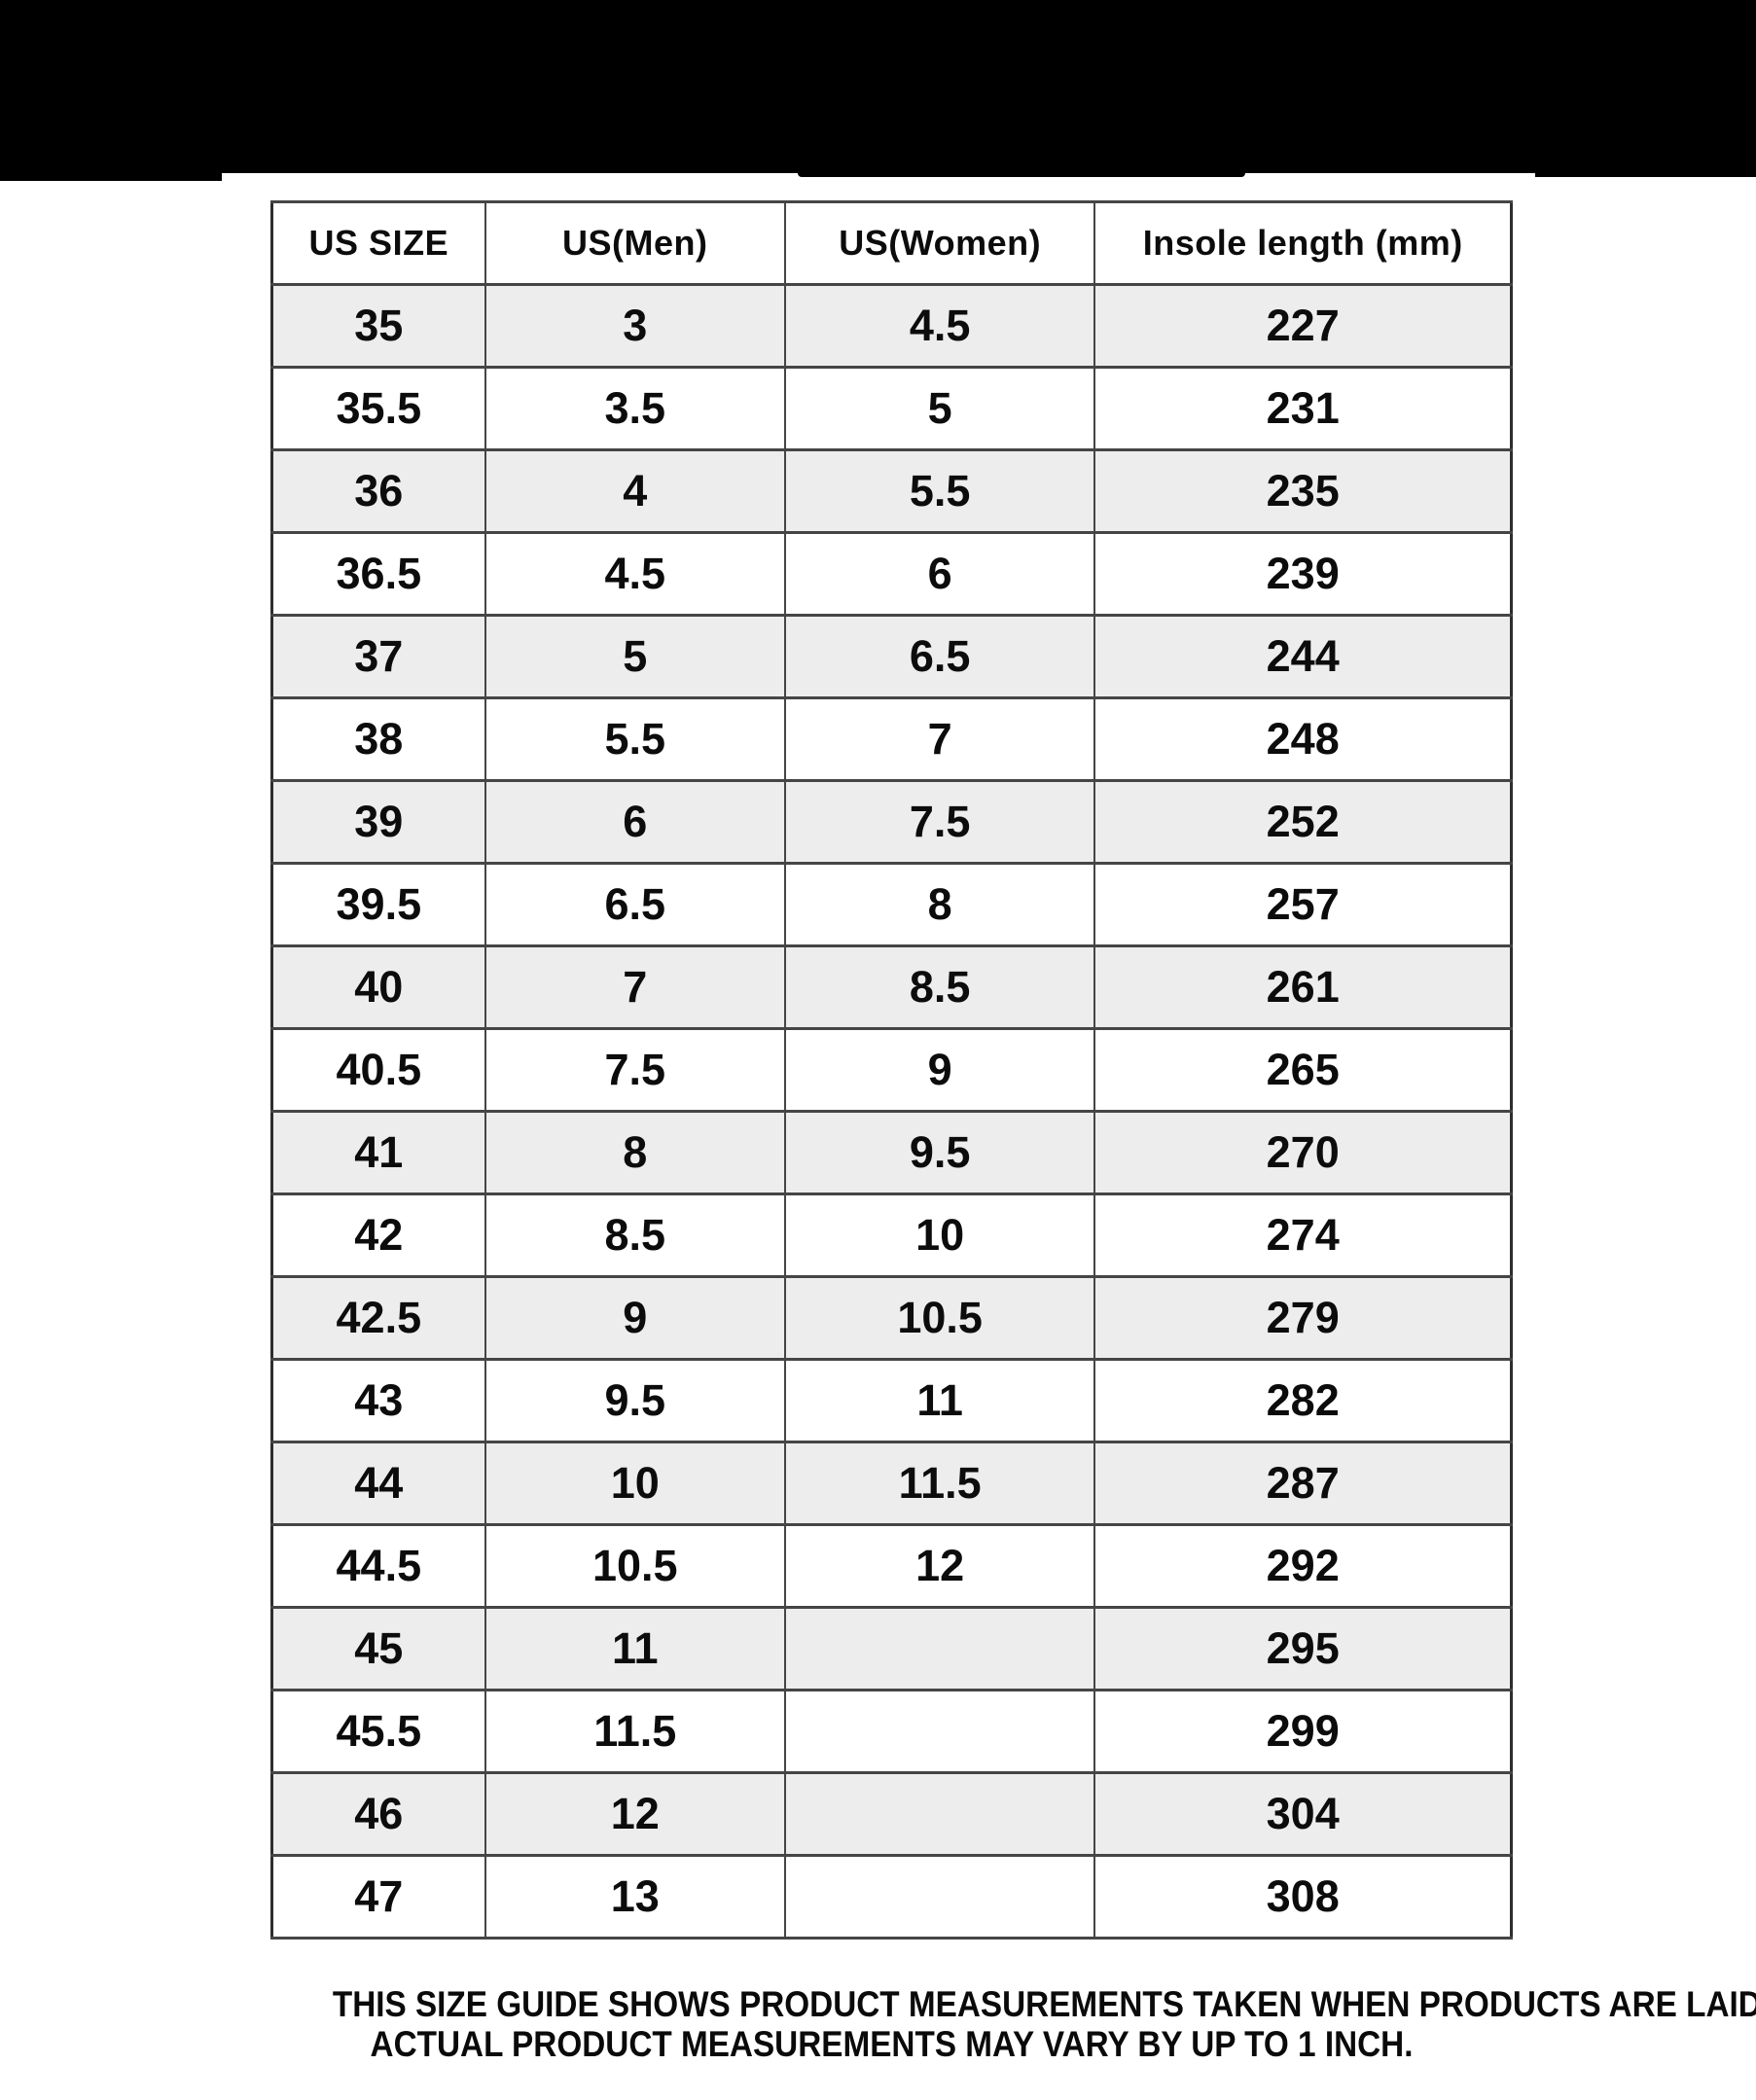 Image resolution: width=1756 pixels, height=2100 pixels. I want to click on table-row: 41 8 9.5 270, so click(891, 1153).